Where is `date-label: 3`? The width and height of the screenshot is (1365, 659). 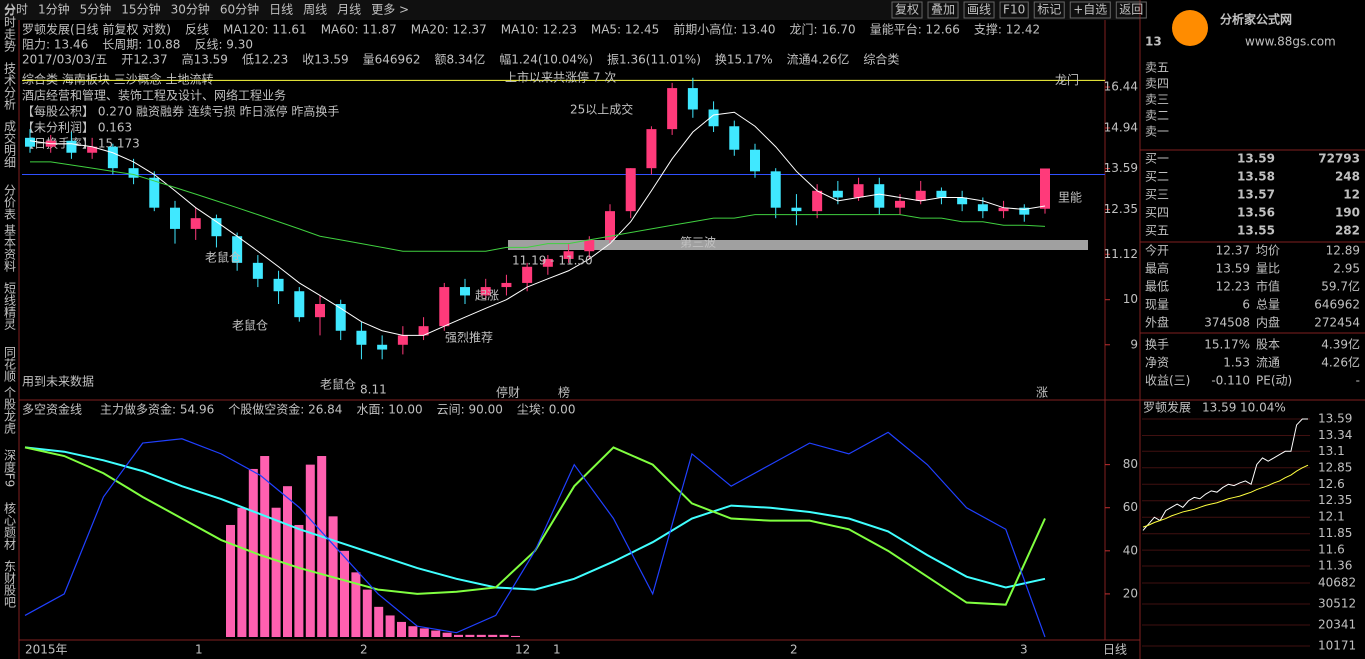 date-label: 3 is located at coordinates (1024, 650).